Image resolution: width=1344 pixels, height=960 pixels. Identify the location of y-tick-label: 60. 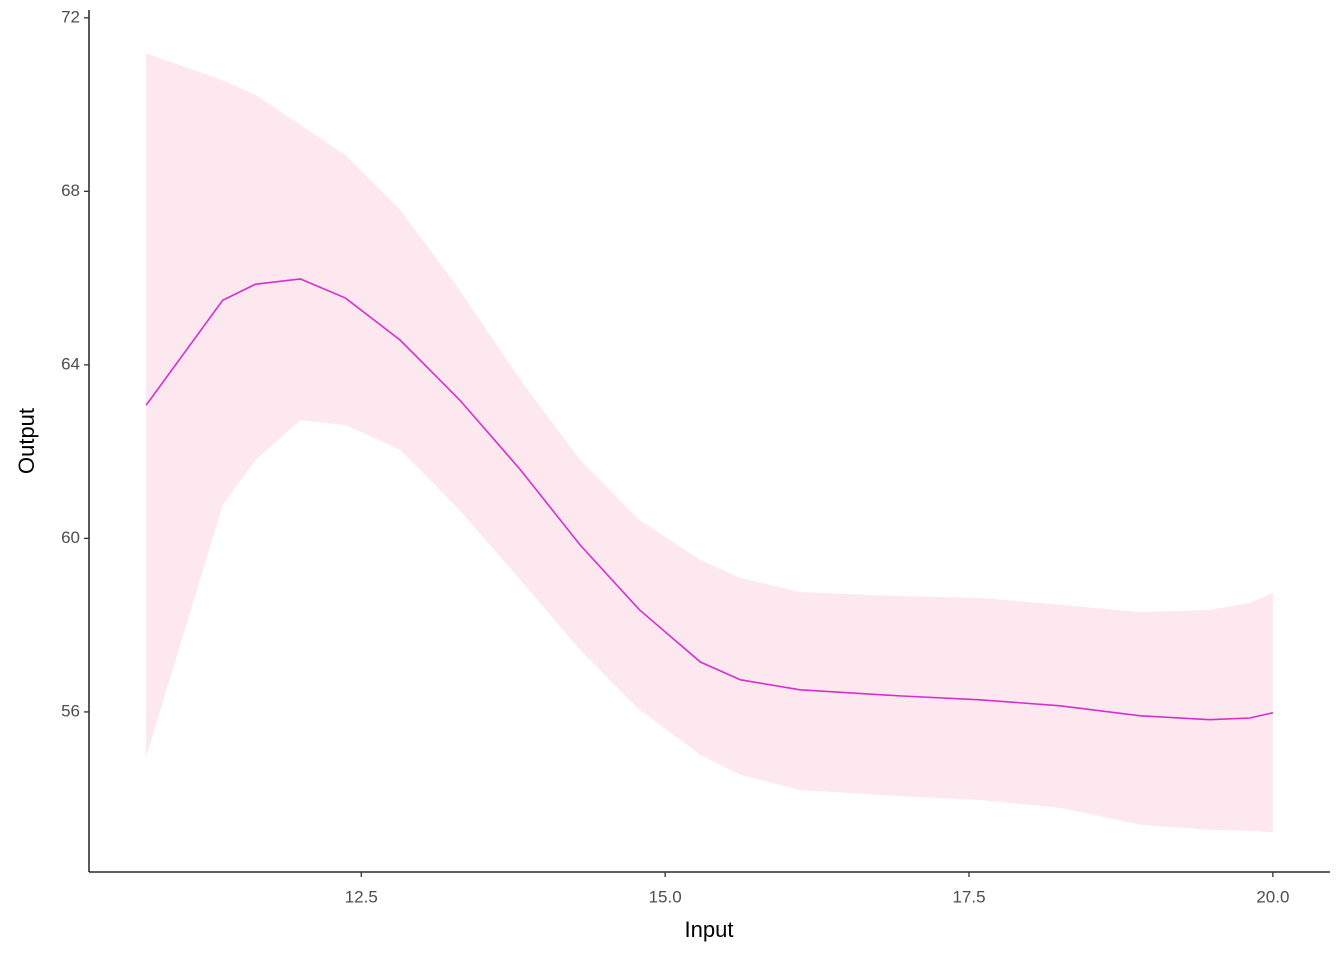
(70, 537).